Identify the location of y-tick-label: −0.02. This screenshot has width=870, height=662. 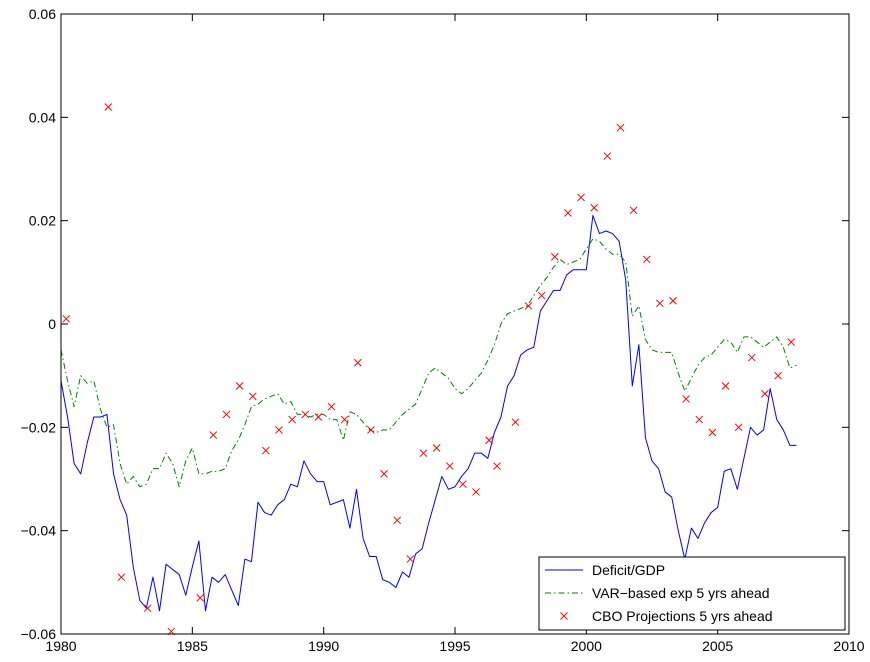
(39, 427).